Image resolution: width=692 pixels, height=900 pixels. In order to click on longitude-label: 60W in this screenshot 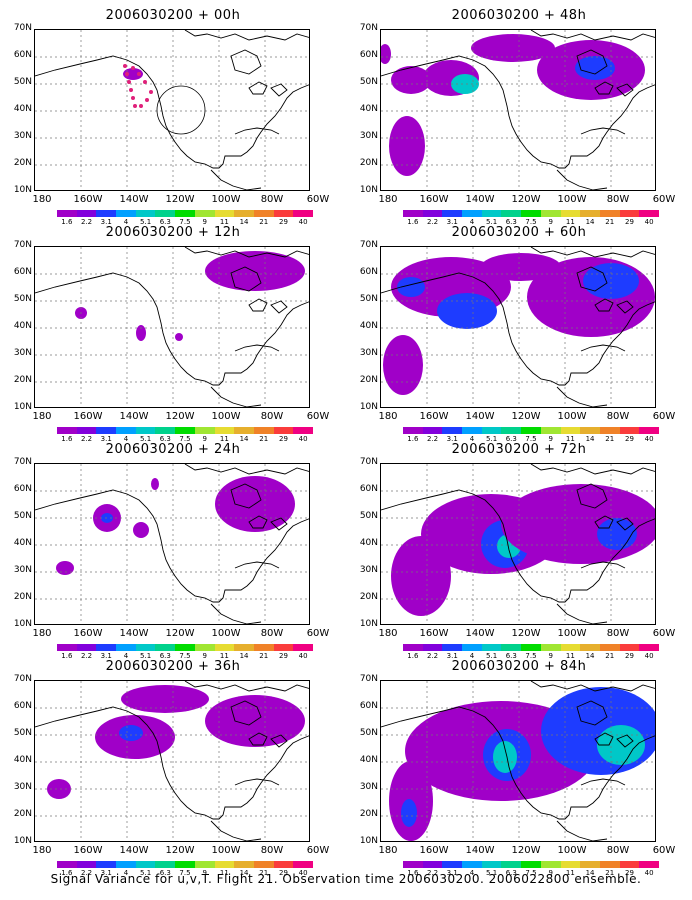, I will do `click(664, 633)`.